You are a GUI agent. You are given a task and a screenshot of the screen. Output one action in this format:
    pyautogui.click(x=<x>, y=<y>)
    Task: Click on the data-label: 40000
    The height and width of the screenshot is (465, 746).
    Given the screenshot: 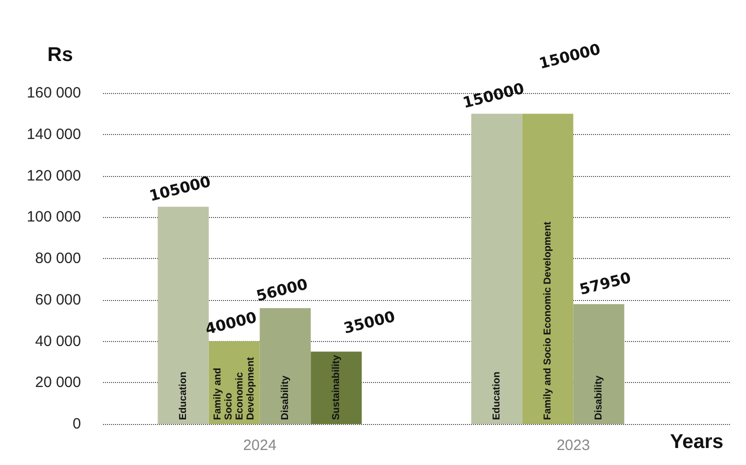 What is the action you would take?
    pyautogui.click(x=231, y=323)
    